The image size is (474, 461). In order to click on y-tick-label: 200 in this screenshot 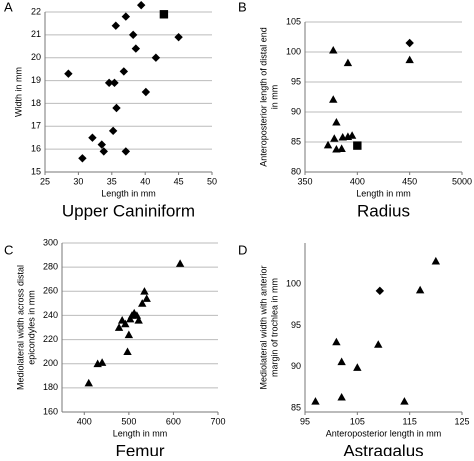, I will do `click(50, 363)`.